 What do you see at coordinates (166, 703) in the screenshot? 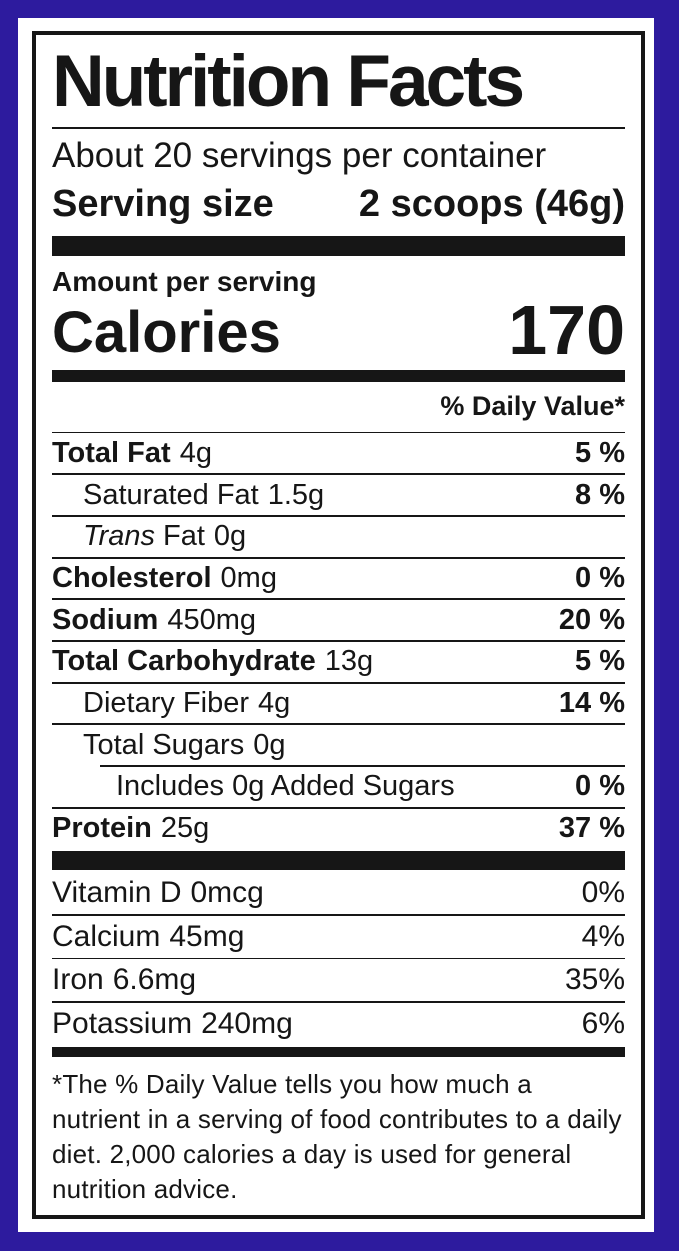
I see `nutrient-name: Dietary Fiber` at bounding box center [166, 703].